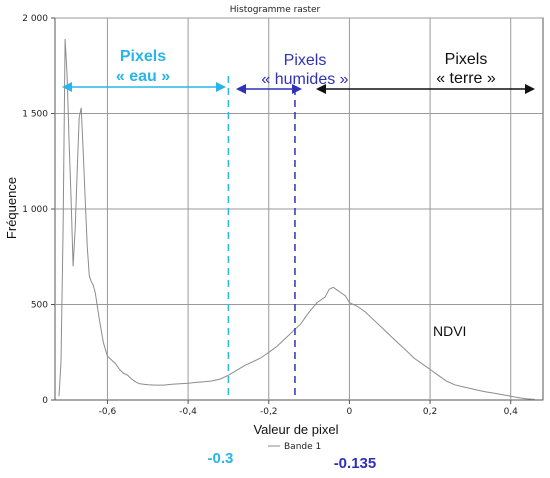  I want to click on x-axis-label: Valeur de pixel, so click(295, 429).